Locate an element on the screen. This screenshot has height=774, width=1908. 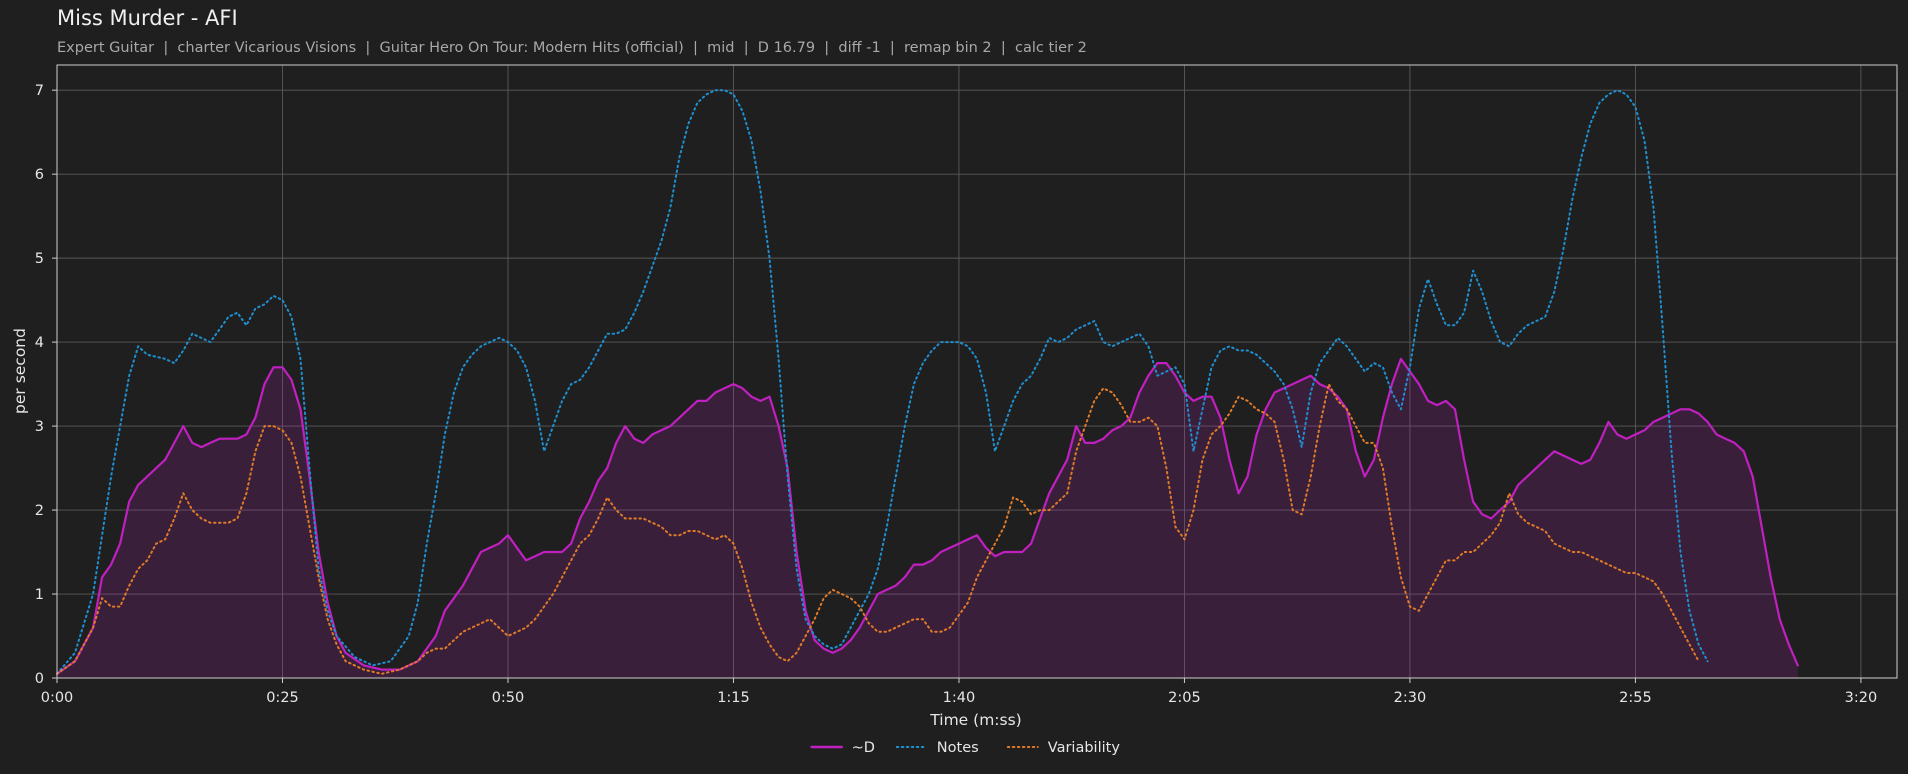
x-tick-label: 0:25 is located at coordinates (282, 698).